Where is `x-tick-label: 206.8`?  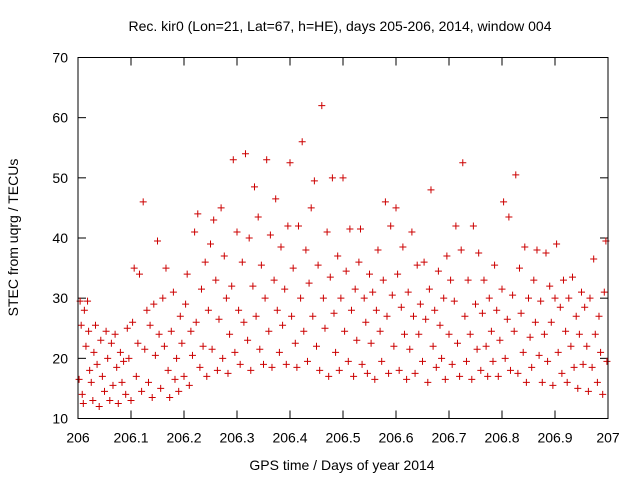
x-tick-label: 206.8 is located at coordinates (501, 438).